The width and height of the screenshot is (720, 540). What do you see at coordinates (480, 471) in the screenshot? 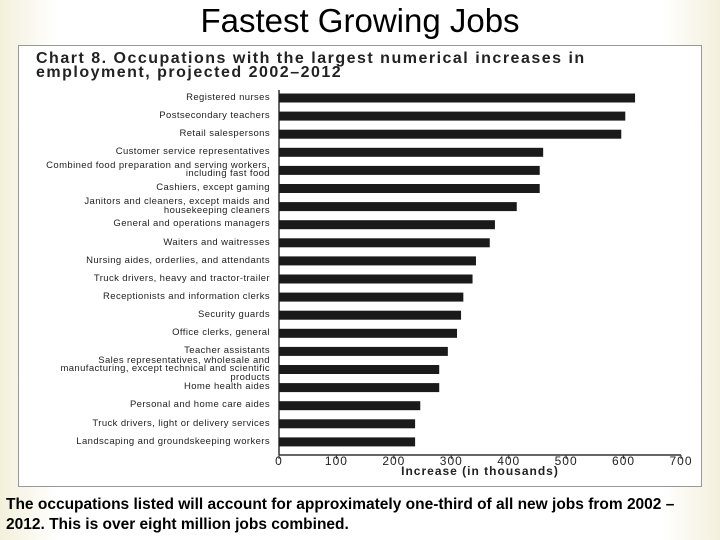
I see `x-axis-label: Increase (in thousands)` at bounding box center [480, 471].